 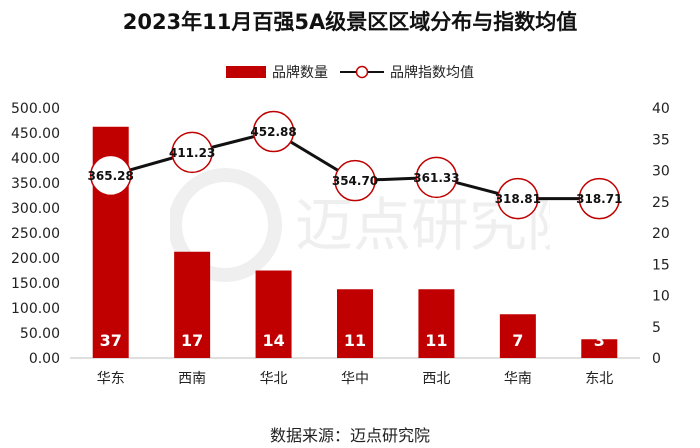 I want to click on bar-value-label: 14, so click(x=273, y=340).